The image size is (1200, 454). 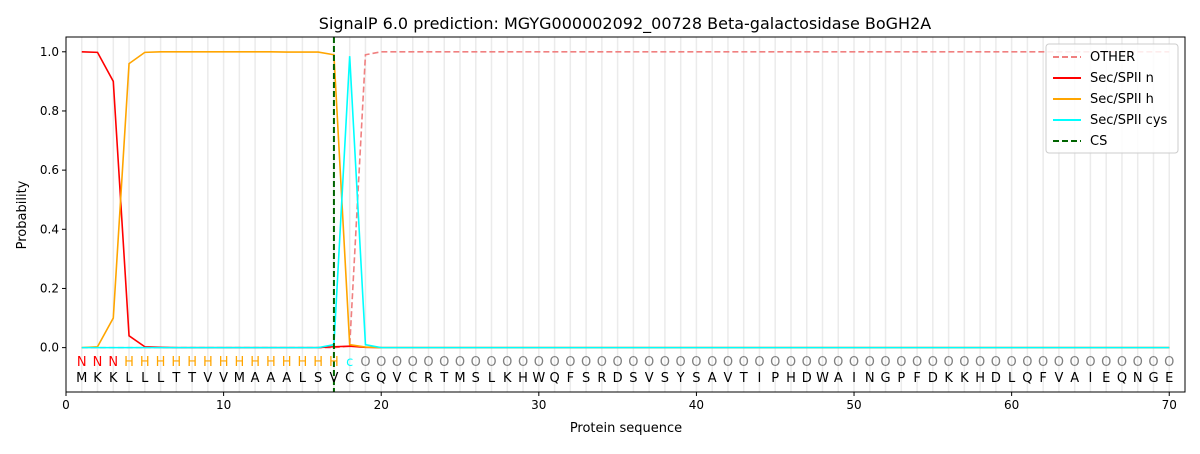 What do you see at coordinates (523, 378) in the screenshot?
I see `residue-label: H` at bounding box center [523, 378].